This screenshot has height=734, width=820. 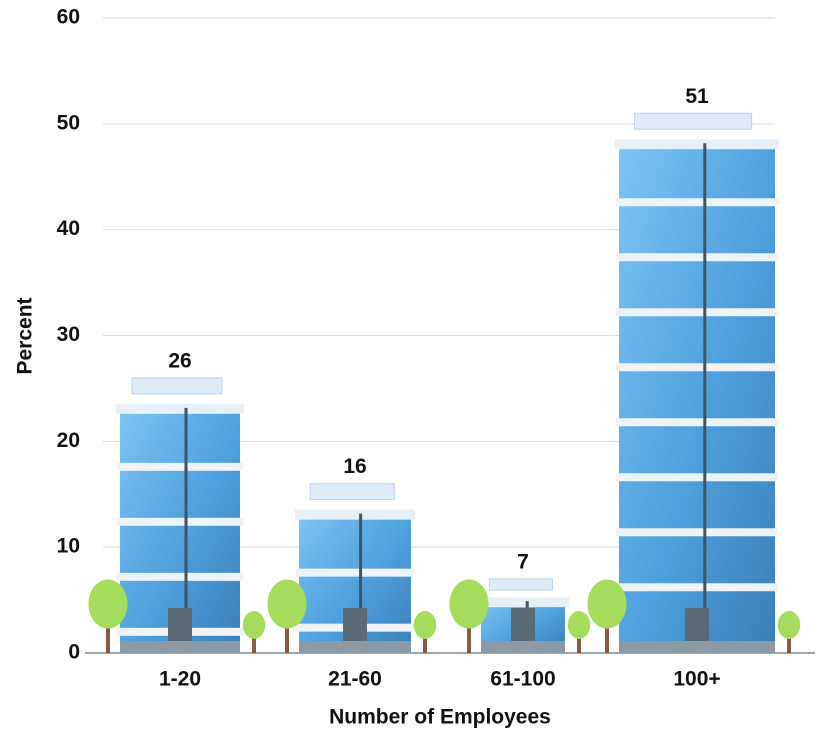 I want to click on x-tick-label: 61-100, so click(x=522, y=679).